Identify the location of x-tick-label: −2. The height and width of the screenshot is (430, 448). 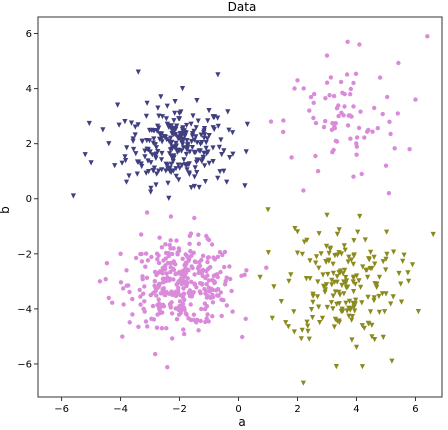
(179, 409).